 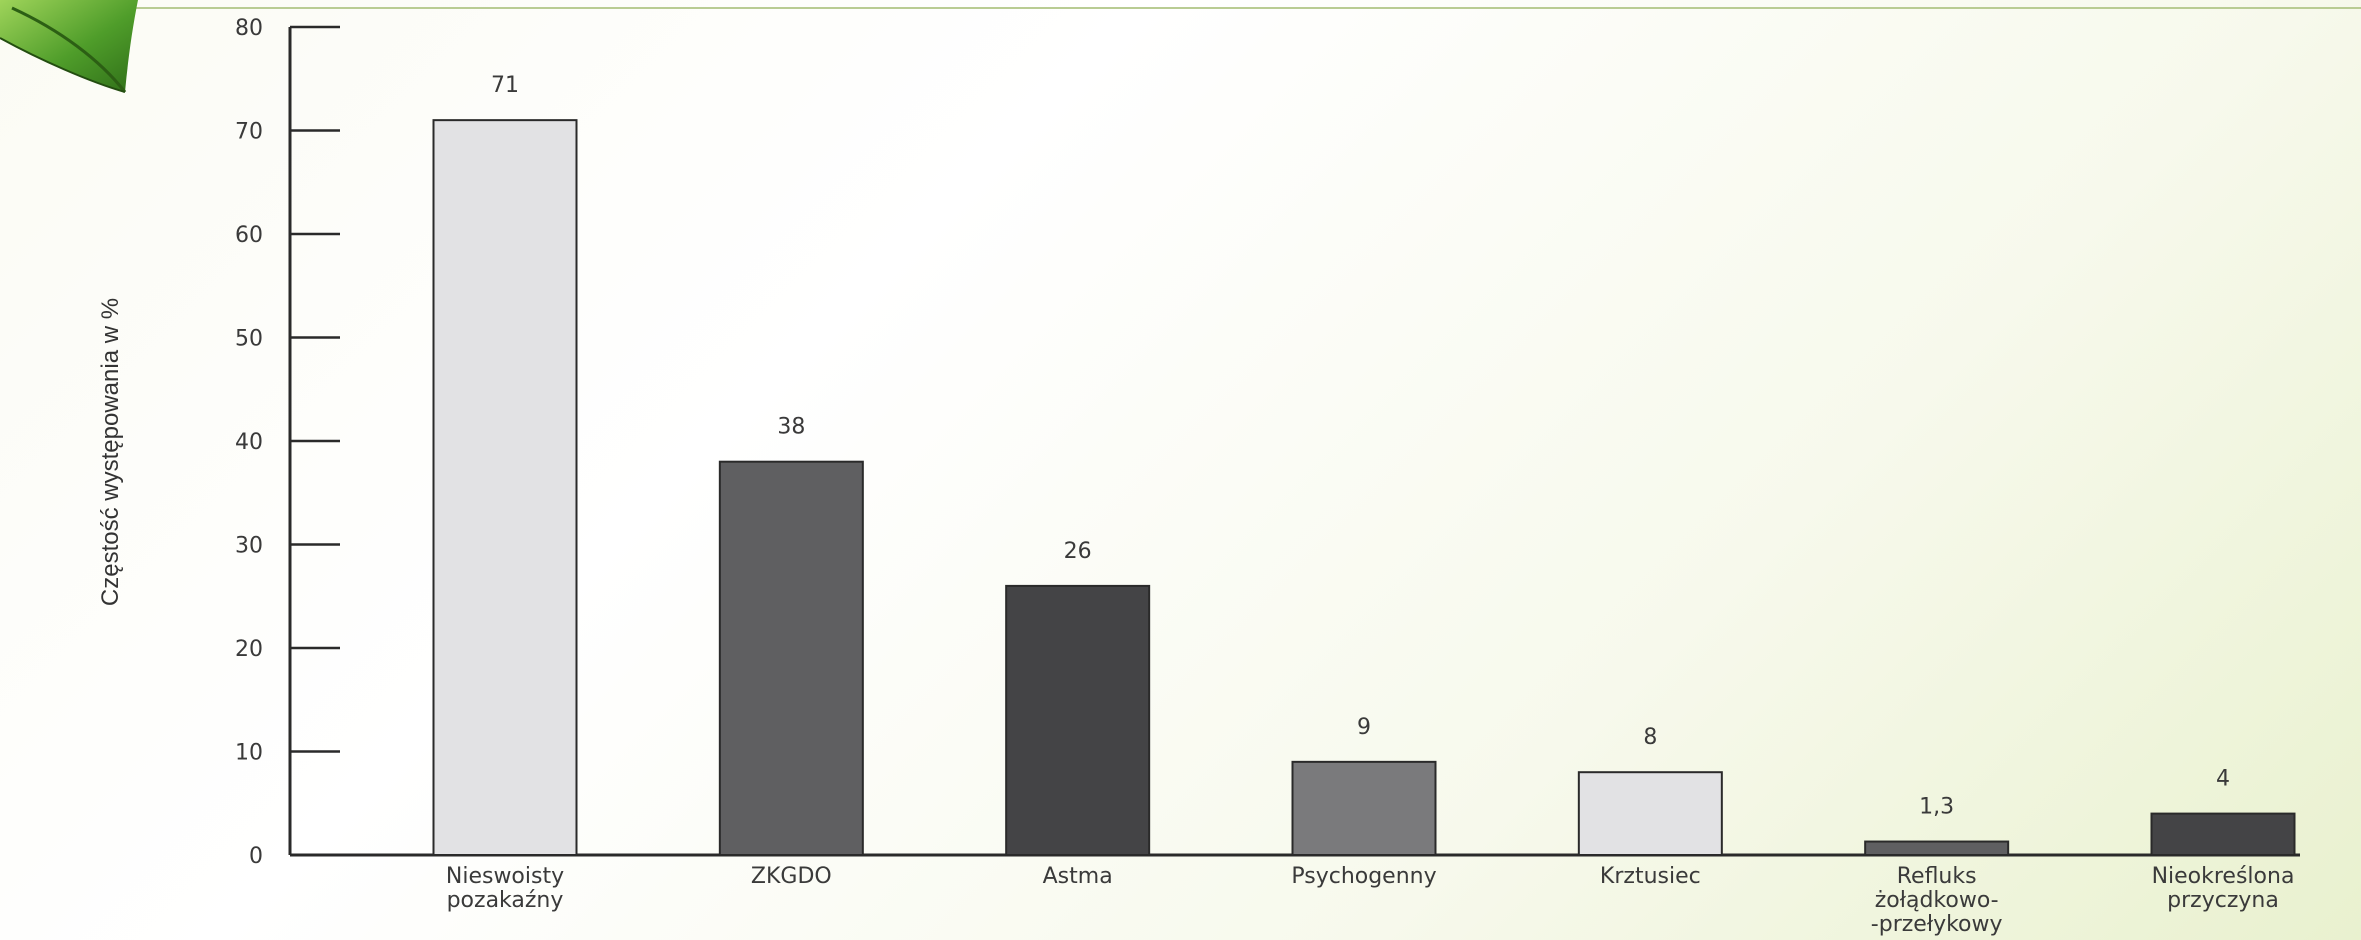 What do you see at coordinates (2223, 900) in the screenshot?
I see `category-label: przyczyna` at bounding box center [2223, 900].